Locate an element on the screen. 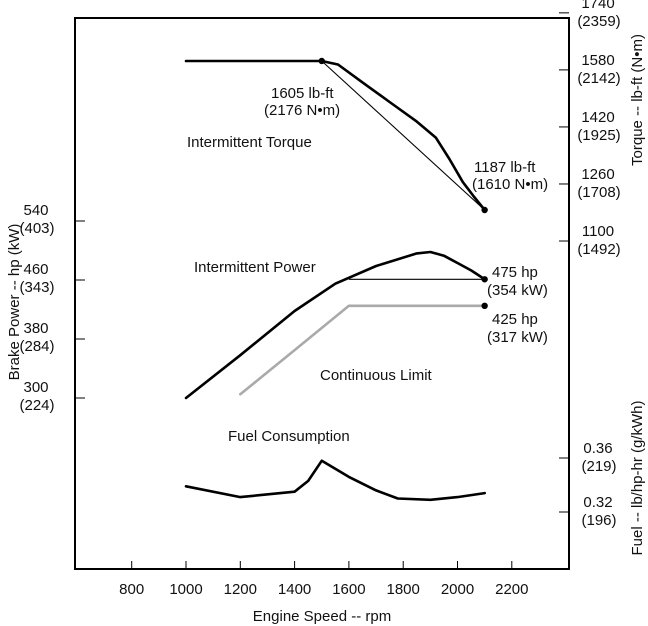 The width and height of the screenshot is (648, 626). y-axis-label-torque: Torque -- lb-ft (N•m) is located at coordinates (637, 100).